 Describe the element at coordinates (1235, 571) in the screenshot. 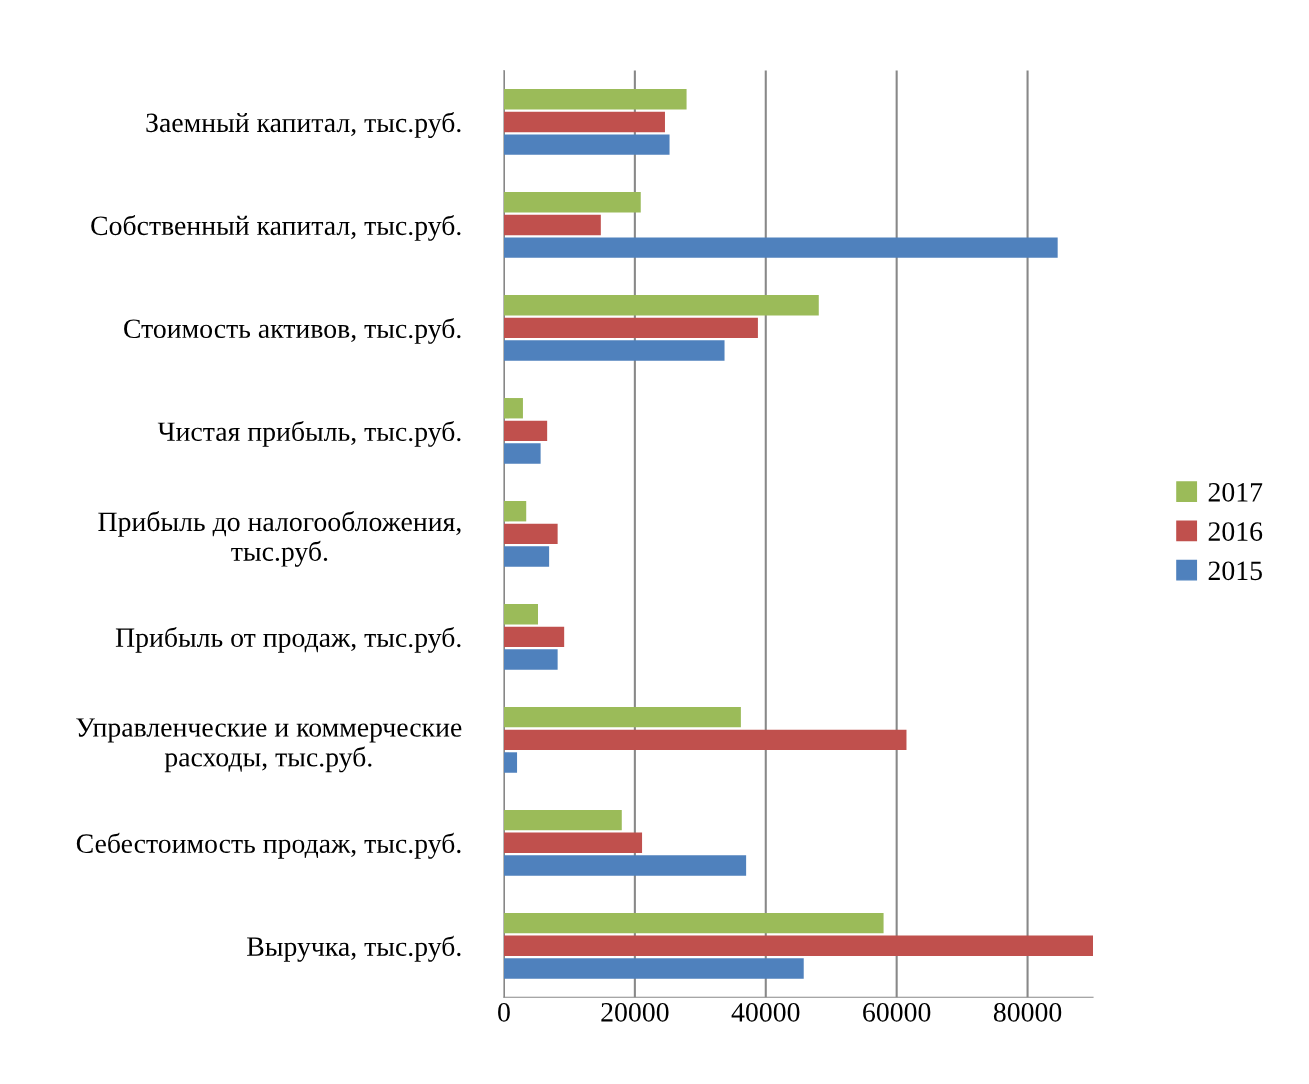

I see `legend-label: 2015` at that location.